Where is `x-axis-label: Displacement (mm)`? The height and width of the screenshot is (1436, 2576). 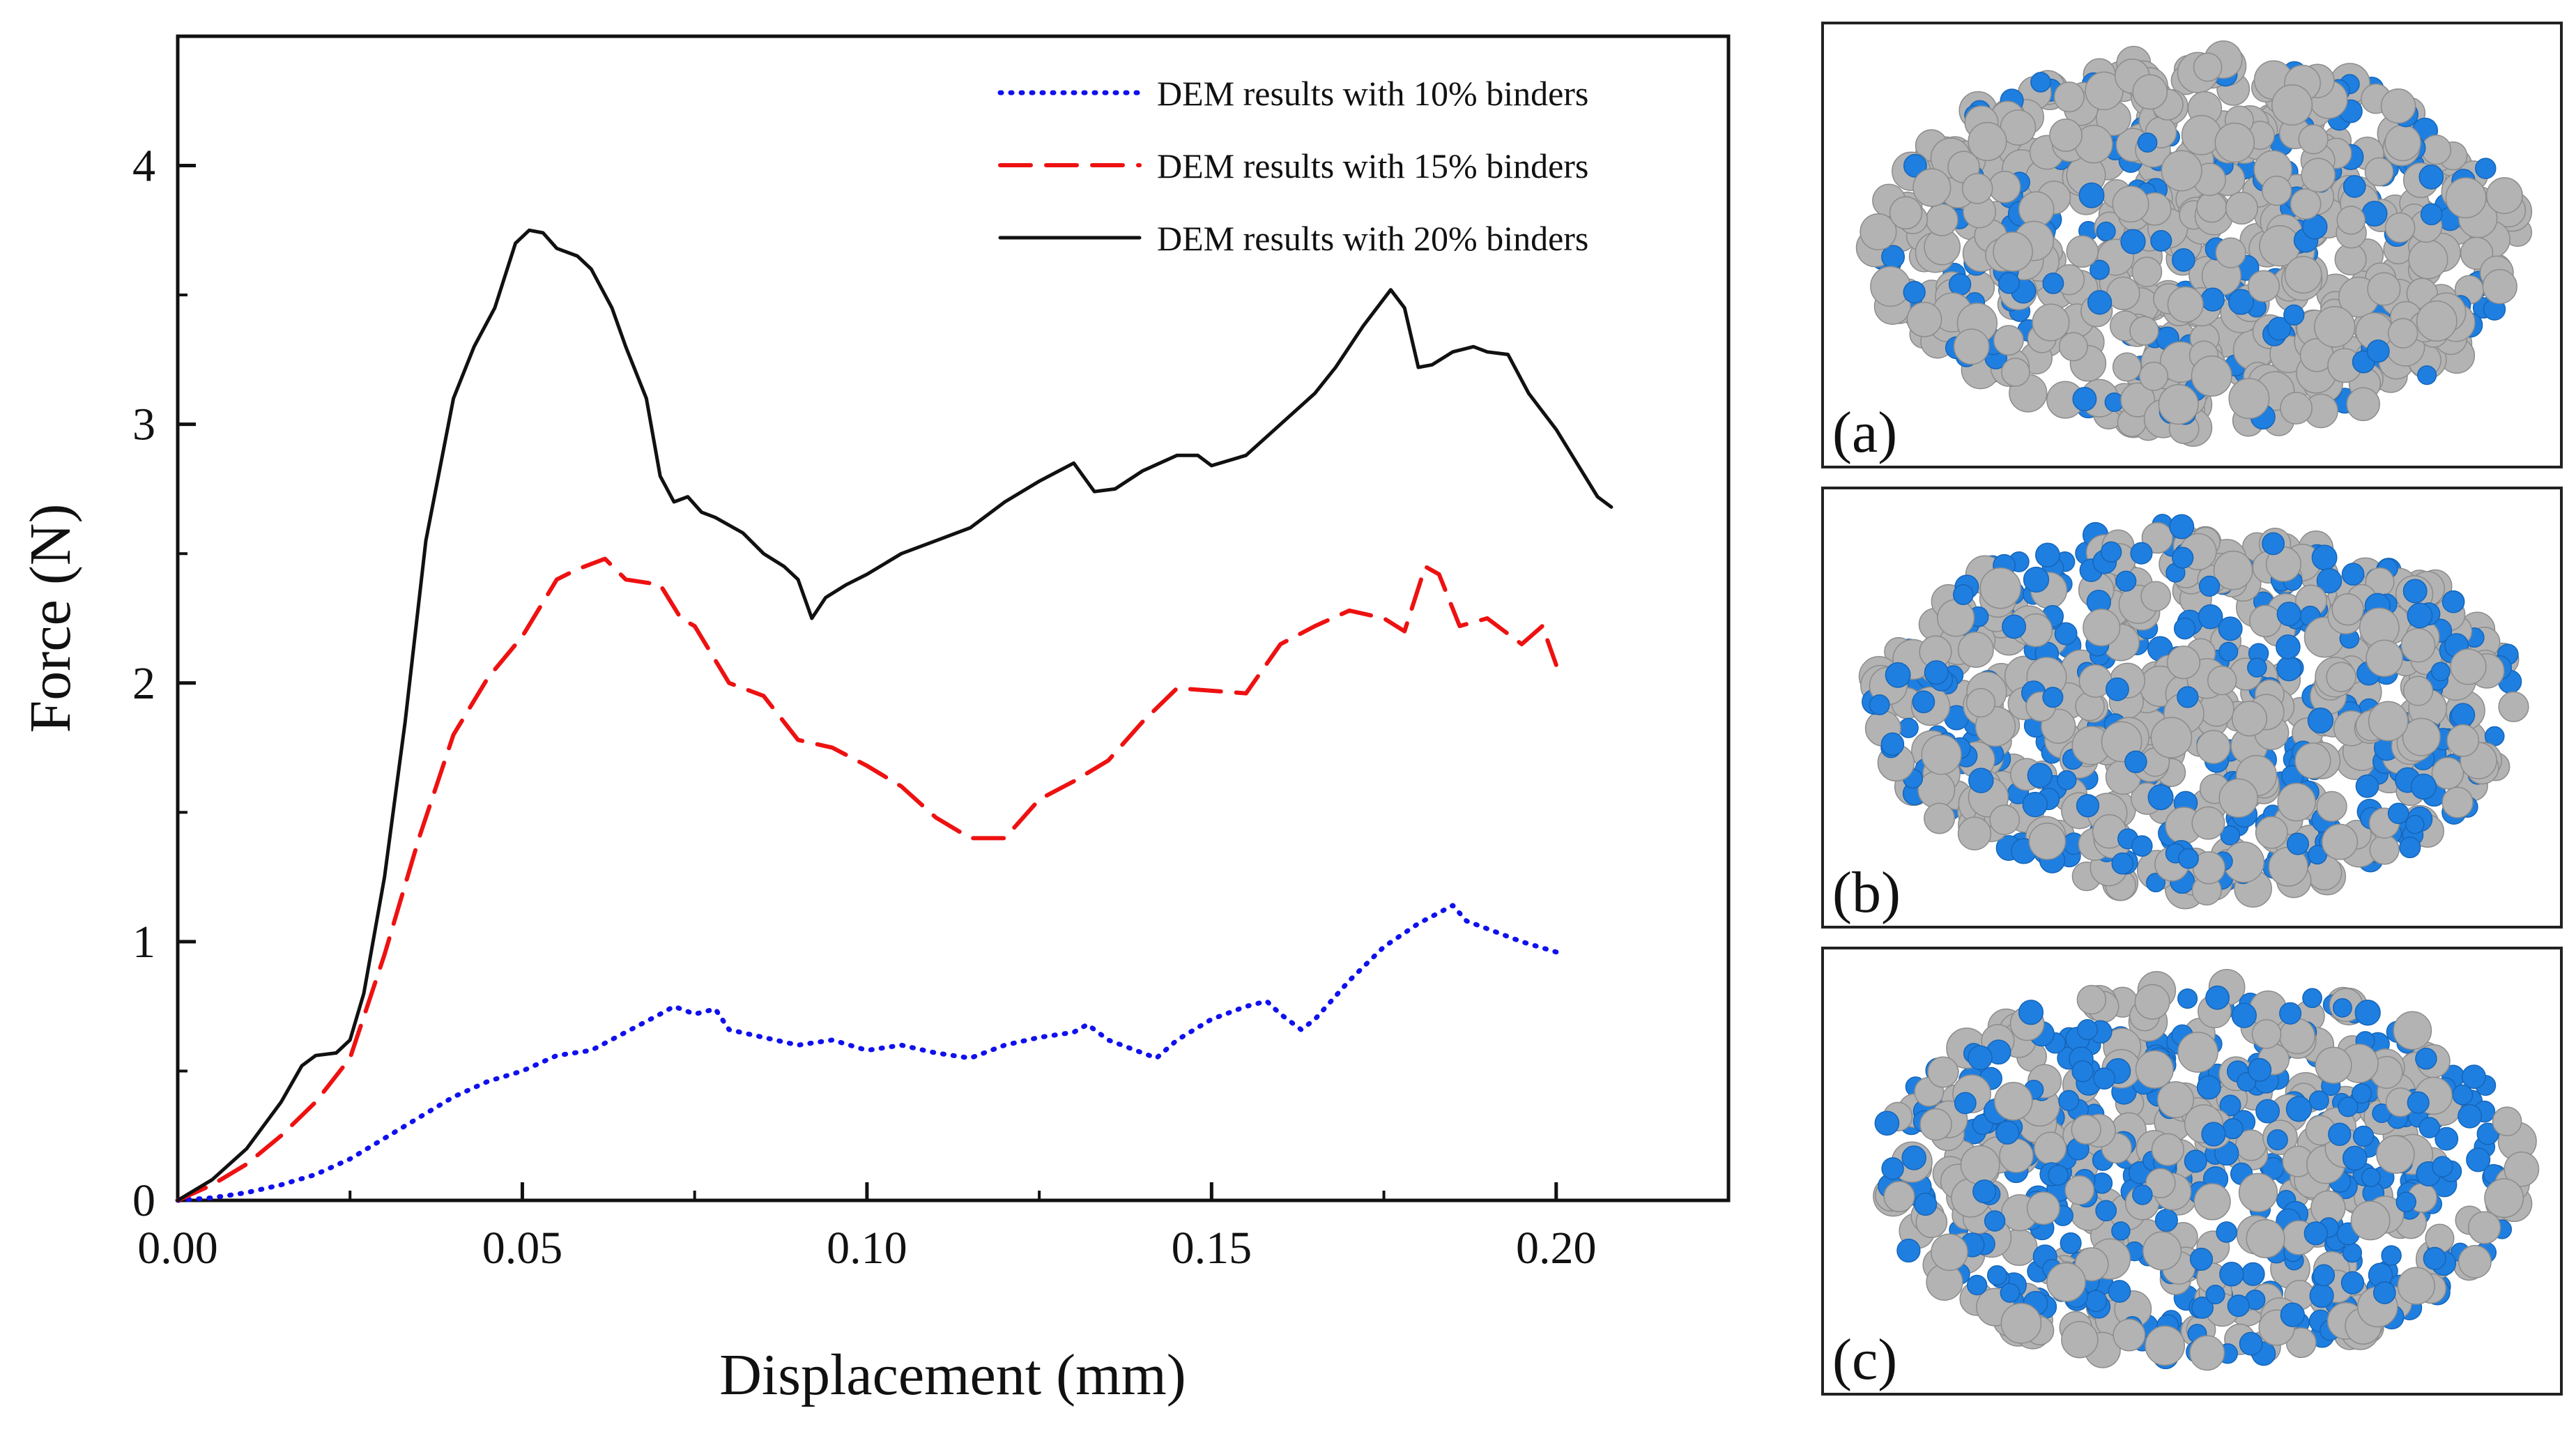
x-axis-label: Displacement (mm) is located at coordinates (952, 1375).